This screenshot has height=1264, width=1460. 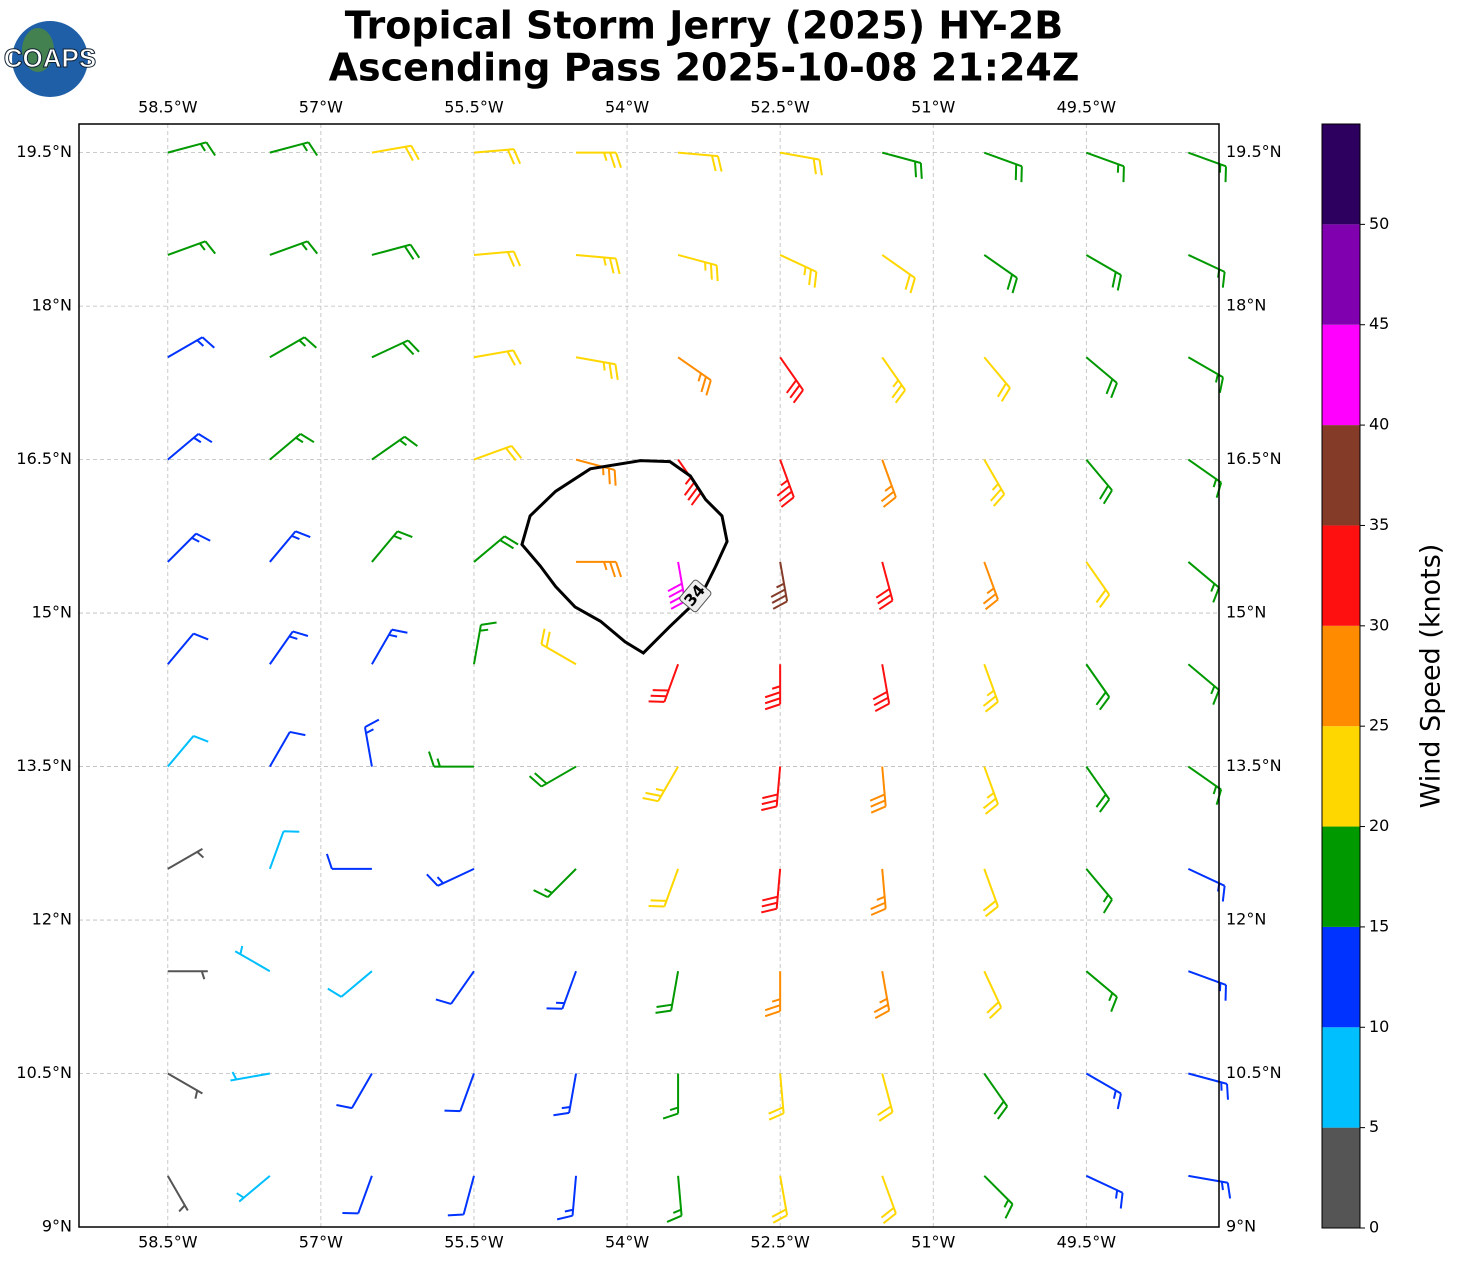 What do you see at coordinates (52, 305) in the screenshot?
I see `y-tick-label: 18°N` at bounding box center [52, 305].